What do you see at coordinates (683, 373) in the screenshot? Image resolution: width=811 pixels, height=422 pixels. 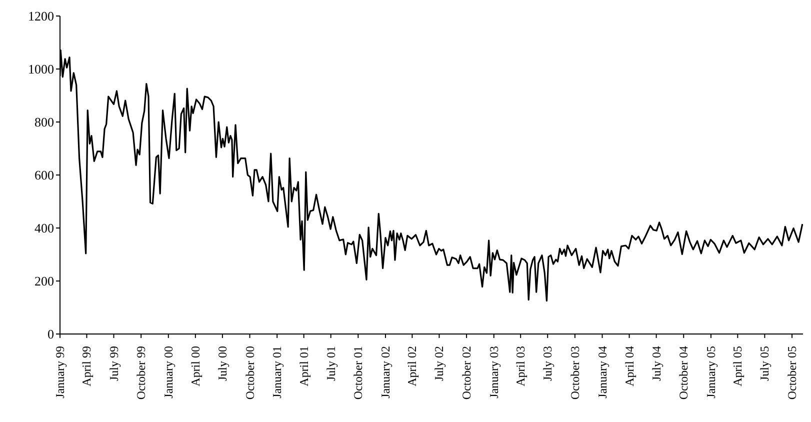 I see `x-tick-label: October 04` at bounding box center [683, 373].